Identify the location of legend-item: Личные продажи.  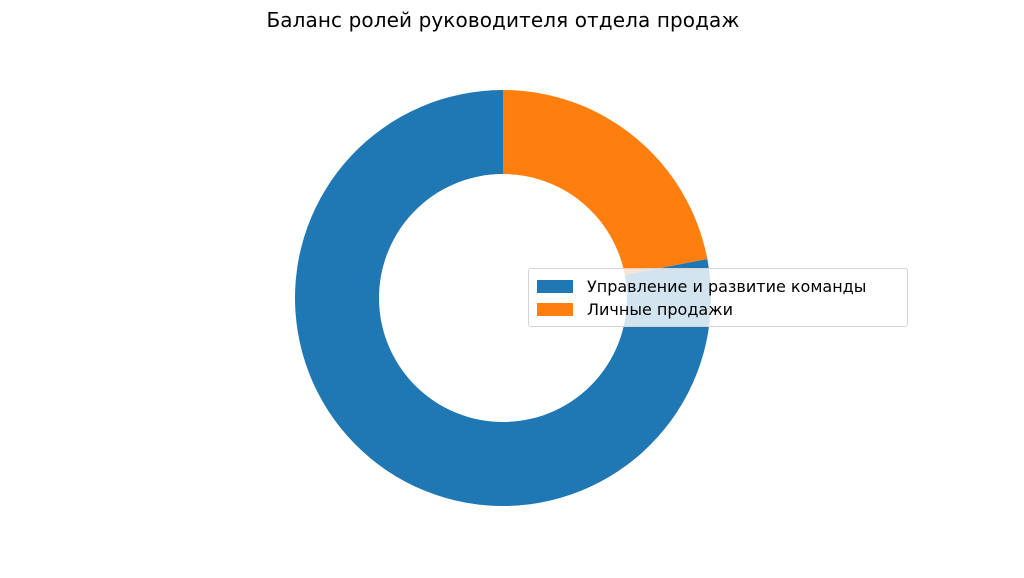
(718, 309).